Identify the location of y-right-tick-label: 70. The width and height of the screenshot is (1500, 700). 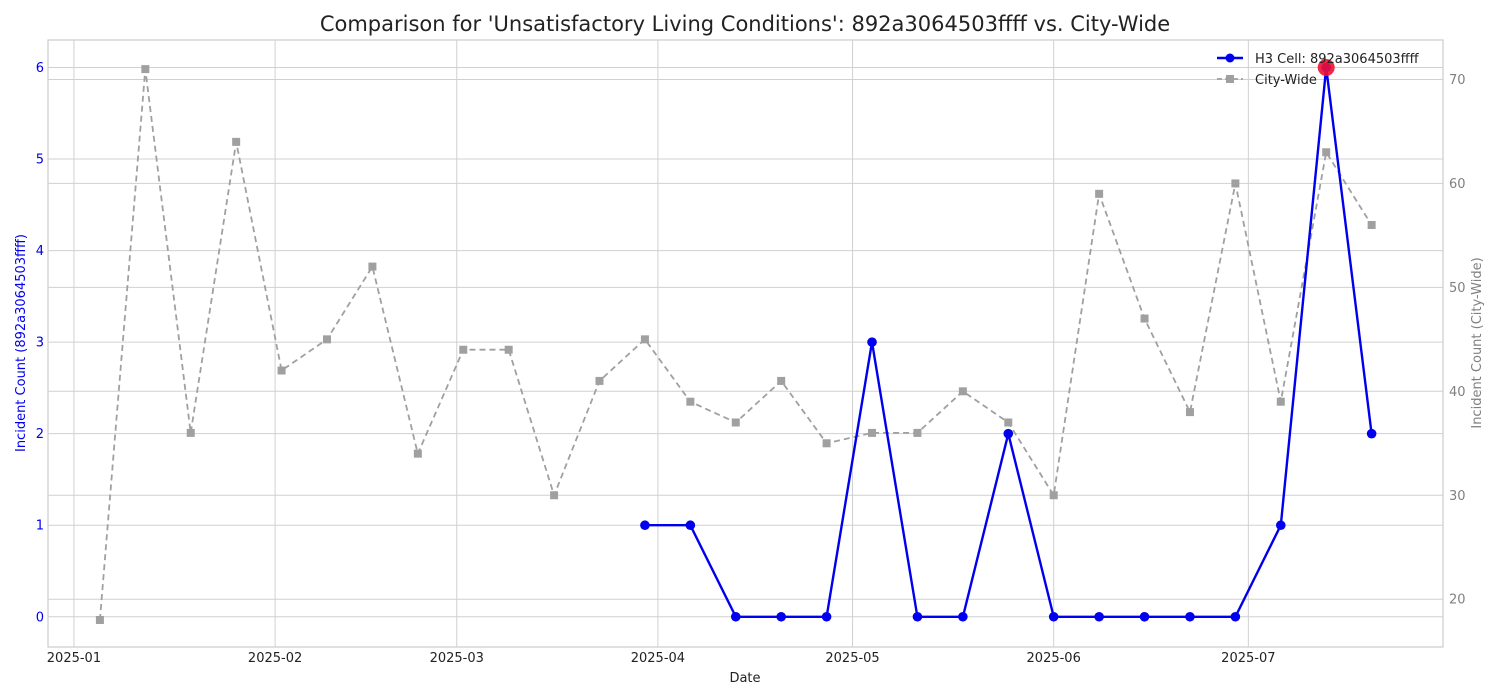
(1457, 80).